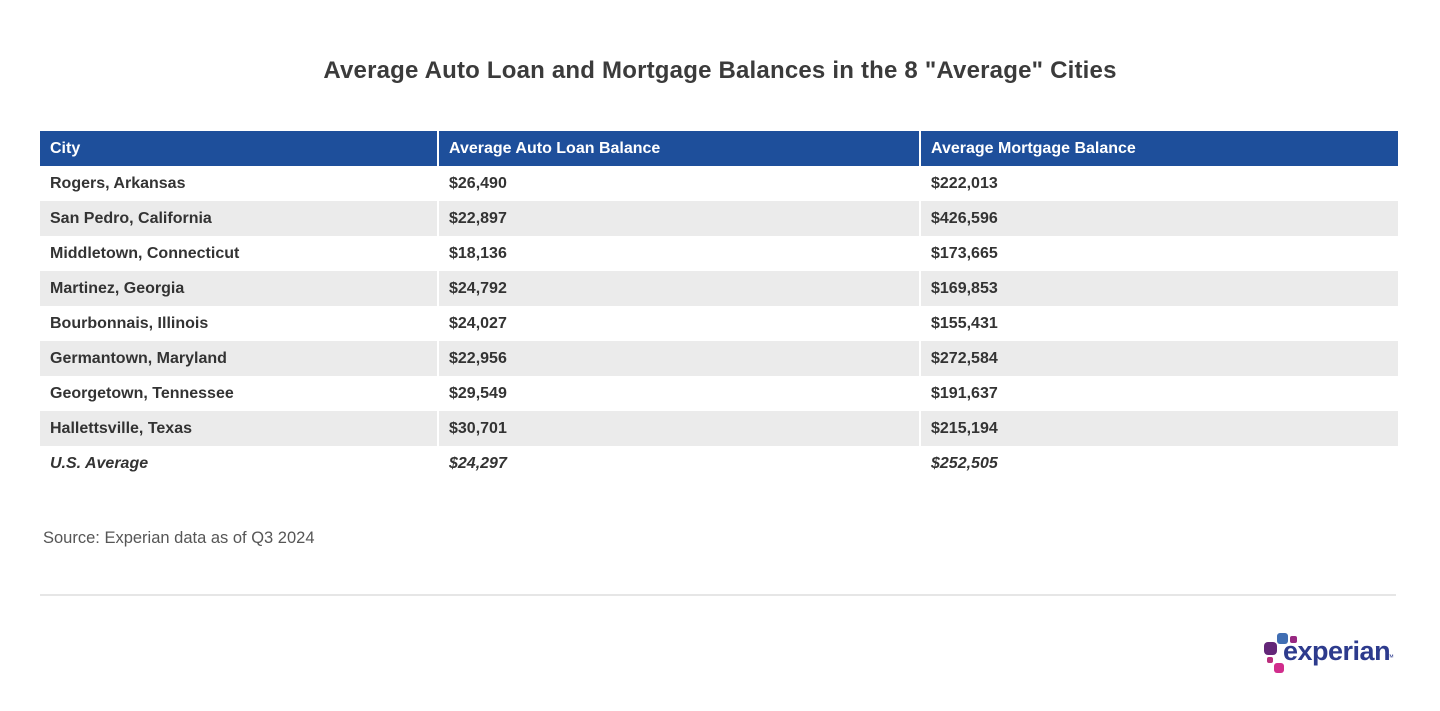 Image resolution: width=1440 pixels, height=711 pixels. Describe the element at coordinates (138, 358) in the screenshot. I see `cell-city: Germantown, Maryland` at that location.